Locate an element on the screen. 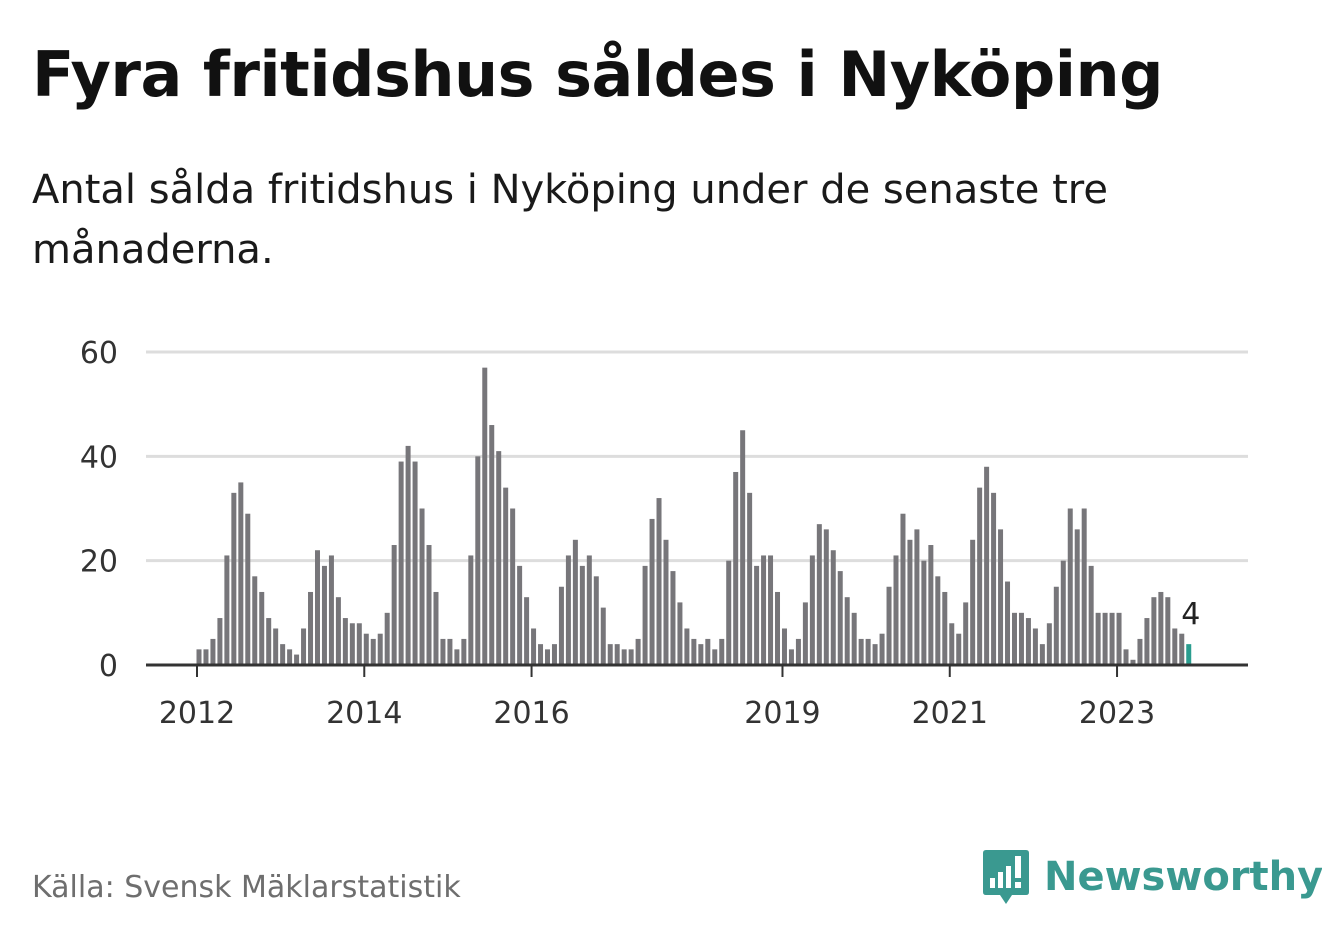 The width and height of the screenshot is (1322, 939). brand-logo: Newsworthy is located at coordinates (1152, 877).